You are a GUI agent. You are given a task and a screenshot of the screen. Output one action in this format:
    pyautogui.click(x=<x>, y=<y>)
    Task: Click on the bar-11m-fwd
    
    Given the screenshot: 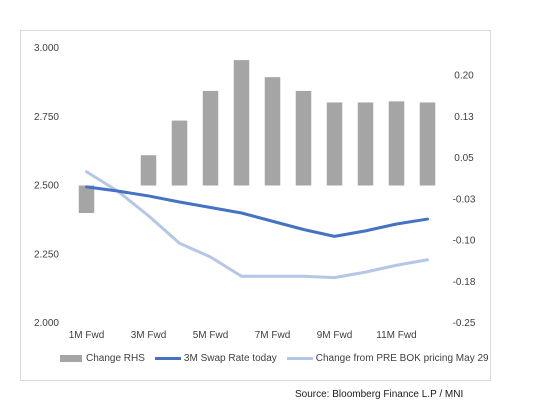 What is the action you would take?
    pyautogui.click(x=396, y=143)
    